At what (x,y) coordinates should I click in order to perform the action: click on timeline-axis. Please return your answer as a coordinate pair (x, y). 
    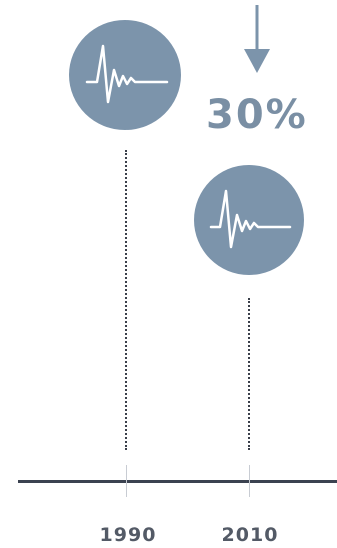
    Looking at the image, I should click on (177, 481).